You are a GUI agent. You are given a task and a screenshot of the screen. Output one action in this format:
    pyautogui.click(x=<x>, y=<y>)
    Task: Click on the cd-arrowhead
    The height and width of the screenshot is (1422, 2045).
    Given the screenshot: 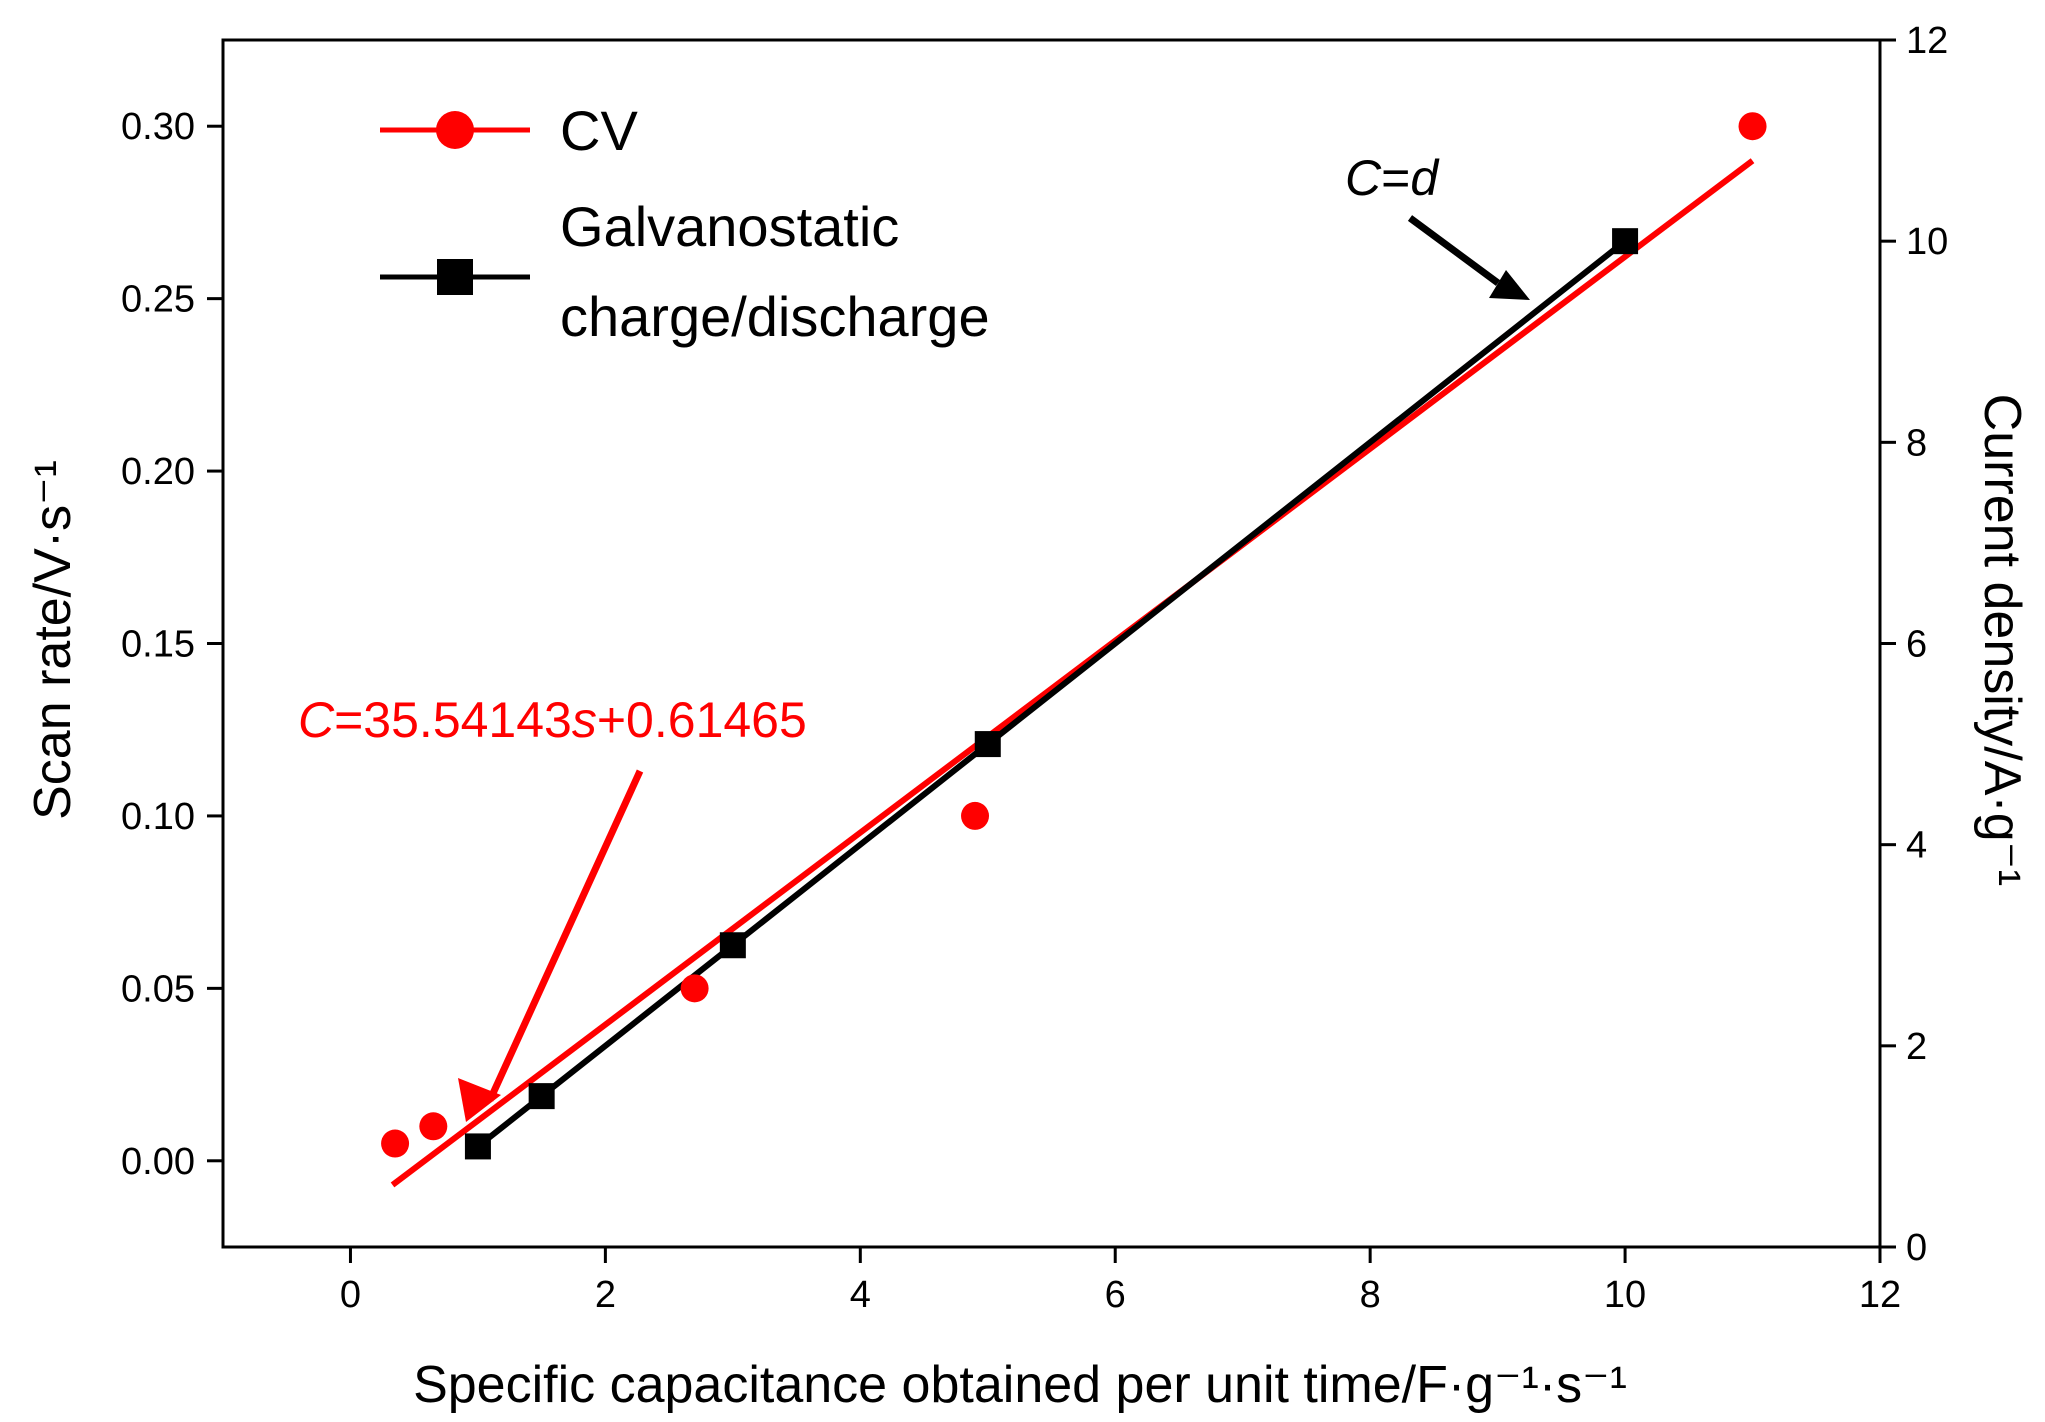 What is the action you would take?
    pyautogui.click(x=1509, y=285)
    